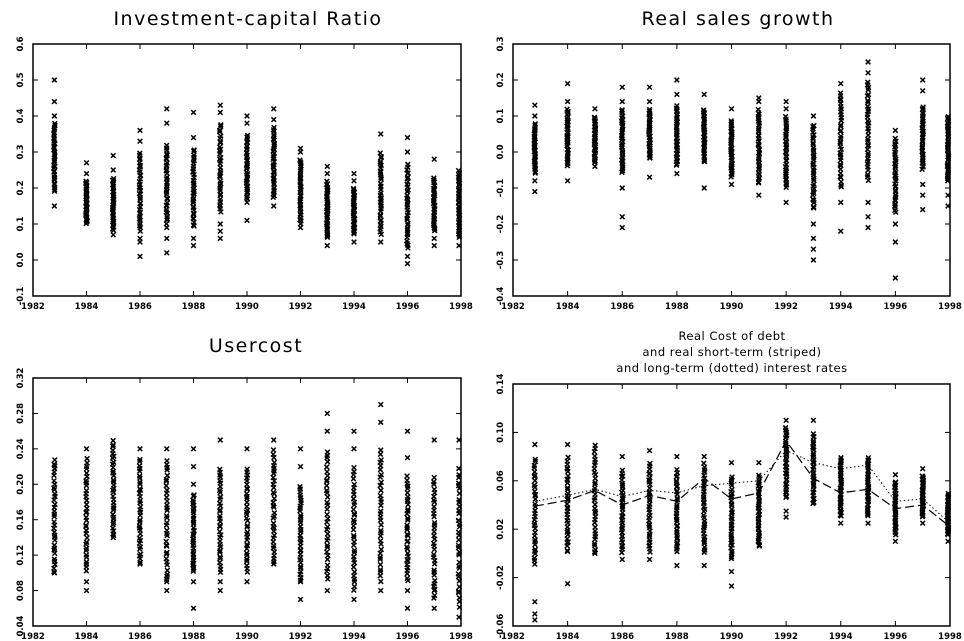 Image resolution: width=964 pixels, height=641 pixels. Describe the element at coordinates (501, 260) in the screenshot. I see `y-tick-label: -0.3` at that location.